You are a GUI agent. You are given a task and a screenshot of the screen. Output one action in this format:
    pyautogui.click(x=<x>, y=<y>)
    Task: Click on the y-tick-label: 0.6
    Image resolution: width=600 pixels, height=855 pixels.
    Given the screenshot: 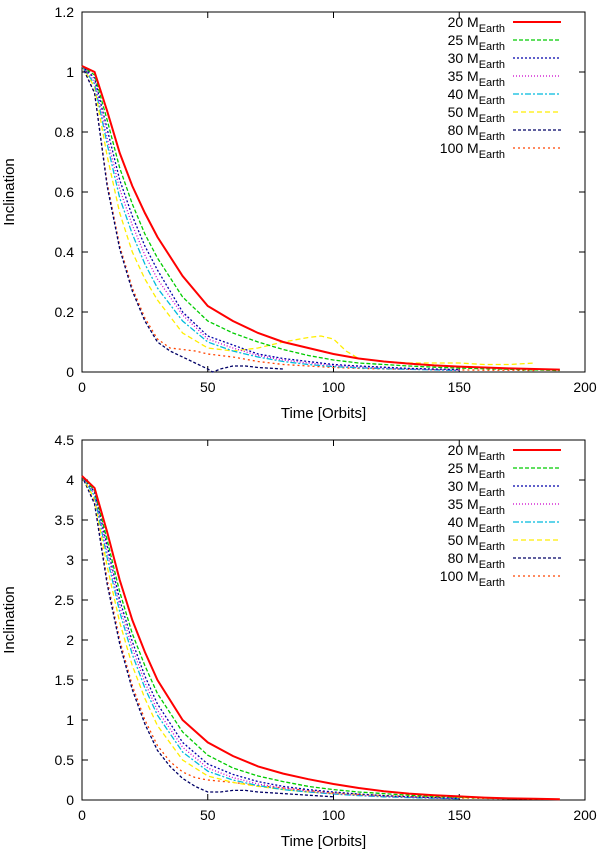 What is the action you would take?
    pyautogui.click(x=65, y=192)
    